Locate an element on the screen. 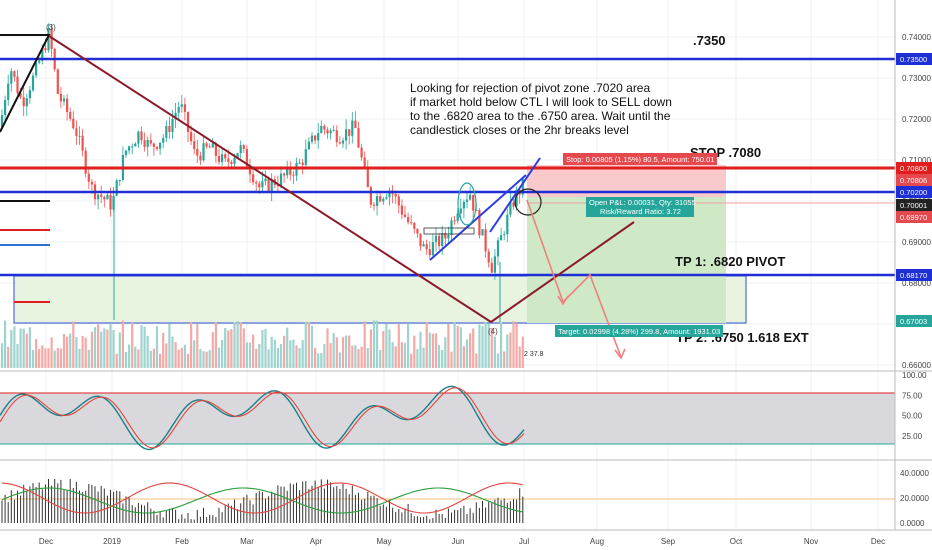  wedge-line-upper is located at coordinates (515, 195).